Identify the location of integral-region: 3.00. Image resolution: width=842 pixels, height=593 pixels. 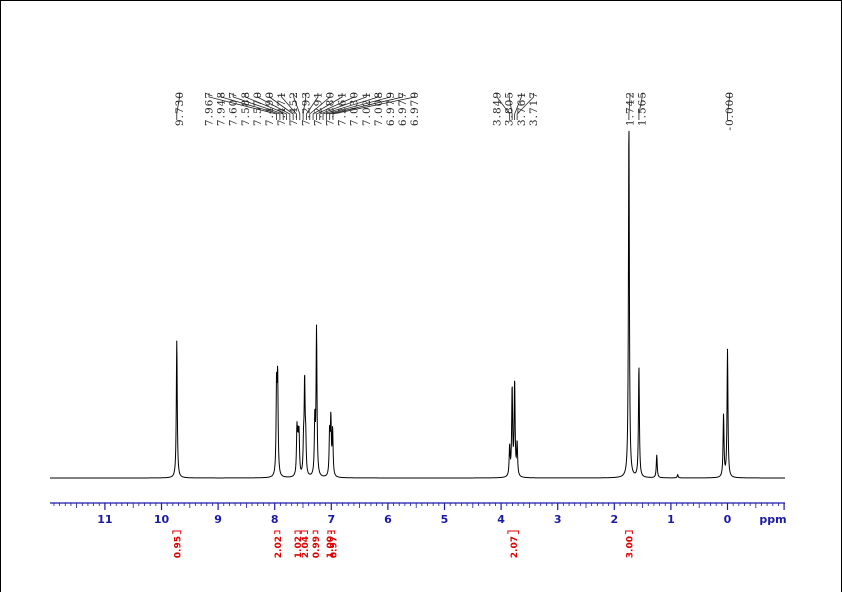
(630, 544).